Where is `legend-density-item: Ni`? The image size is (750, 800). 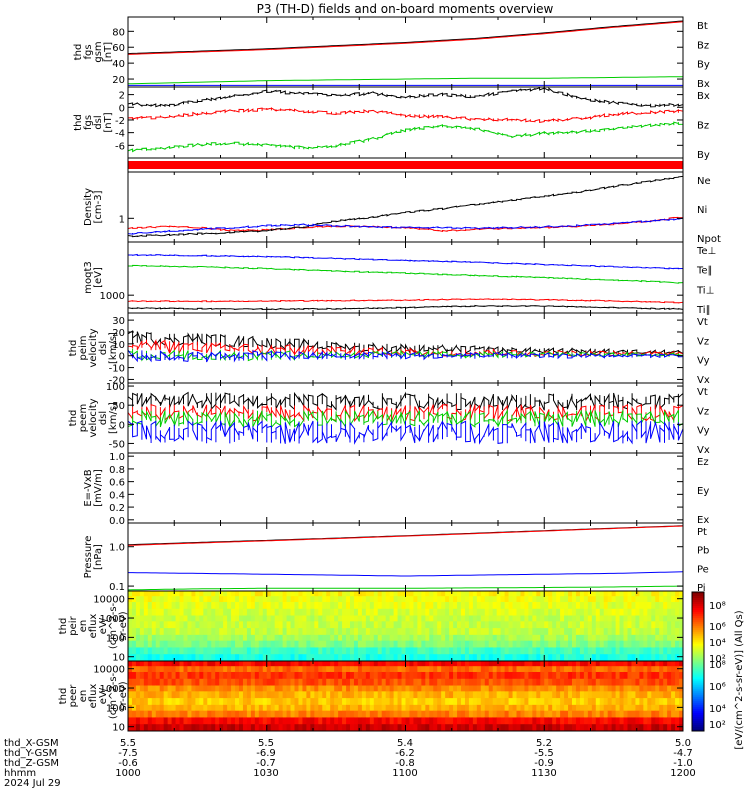 legend-density-item: Ni is located at coordinates (702, 210).